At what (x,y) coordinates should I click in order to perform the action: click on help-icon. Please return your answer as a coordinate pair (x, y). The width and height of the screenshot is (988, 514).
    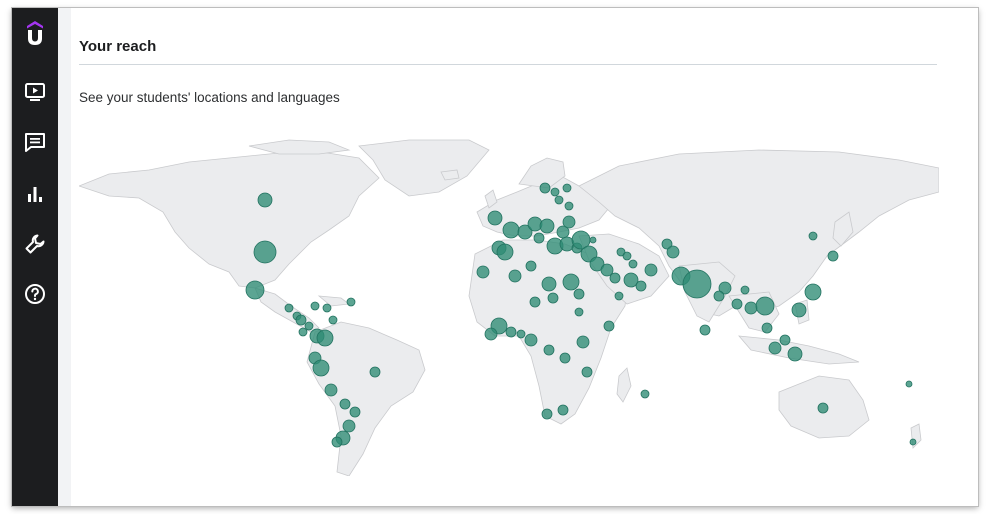
    Looking at the image, I should click on (35, 294).